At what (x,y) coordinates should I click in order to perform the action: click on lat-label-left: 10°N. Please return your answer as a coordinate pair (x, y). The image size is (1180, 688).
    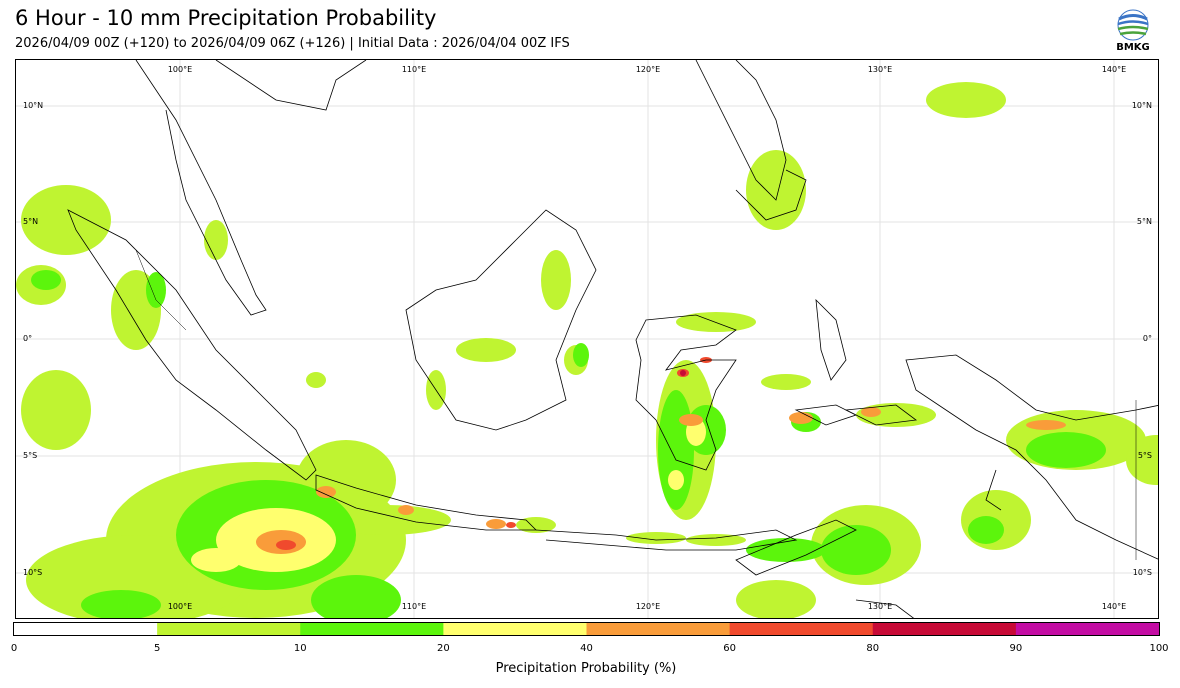
    Looking at the image, I should click on (33, 105).